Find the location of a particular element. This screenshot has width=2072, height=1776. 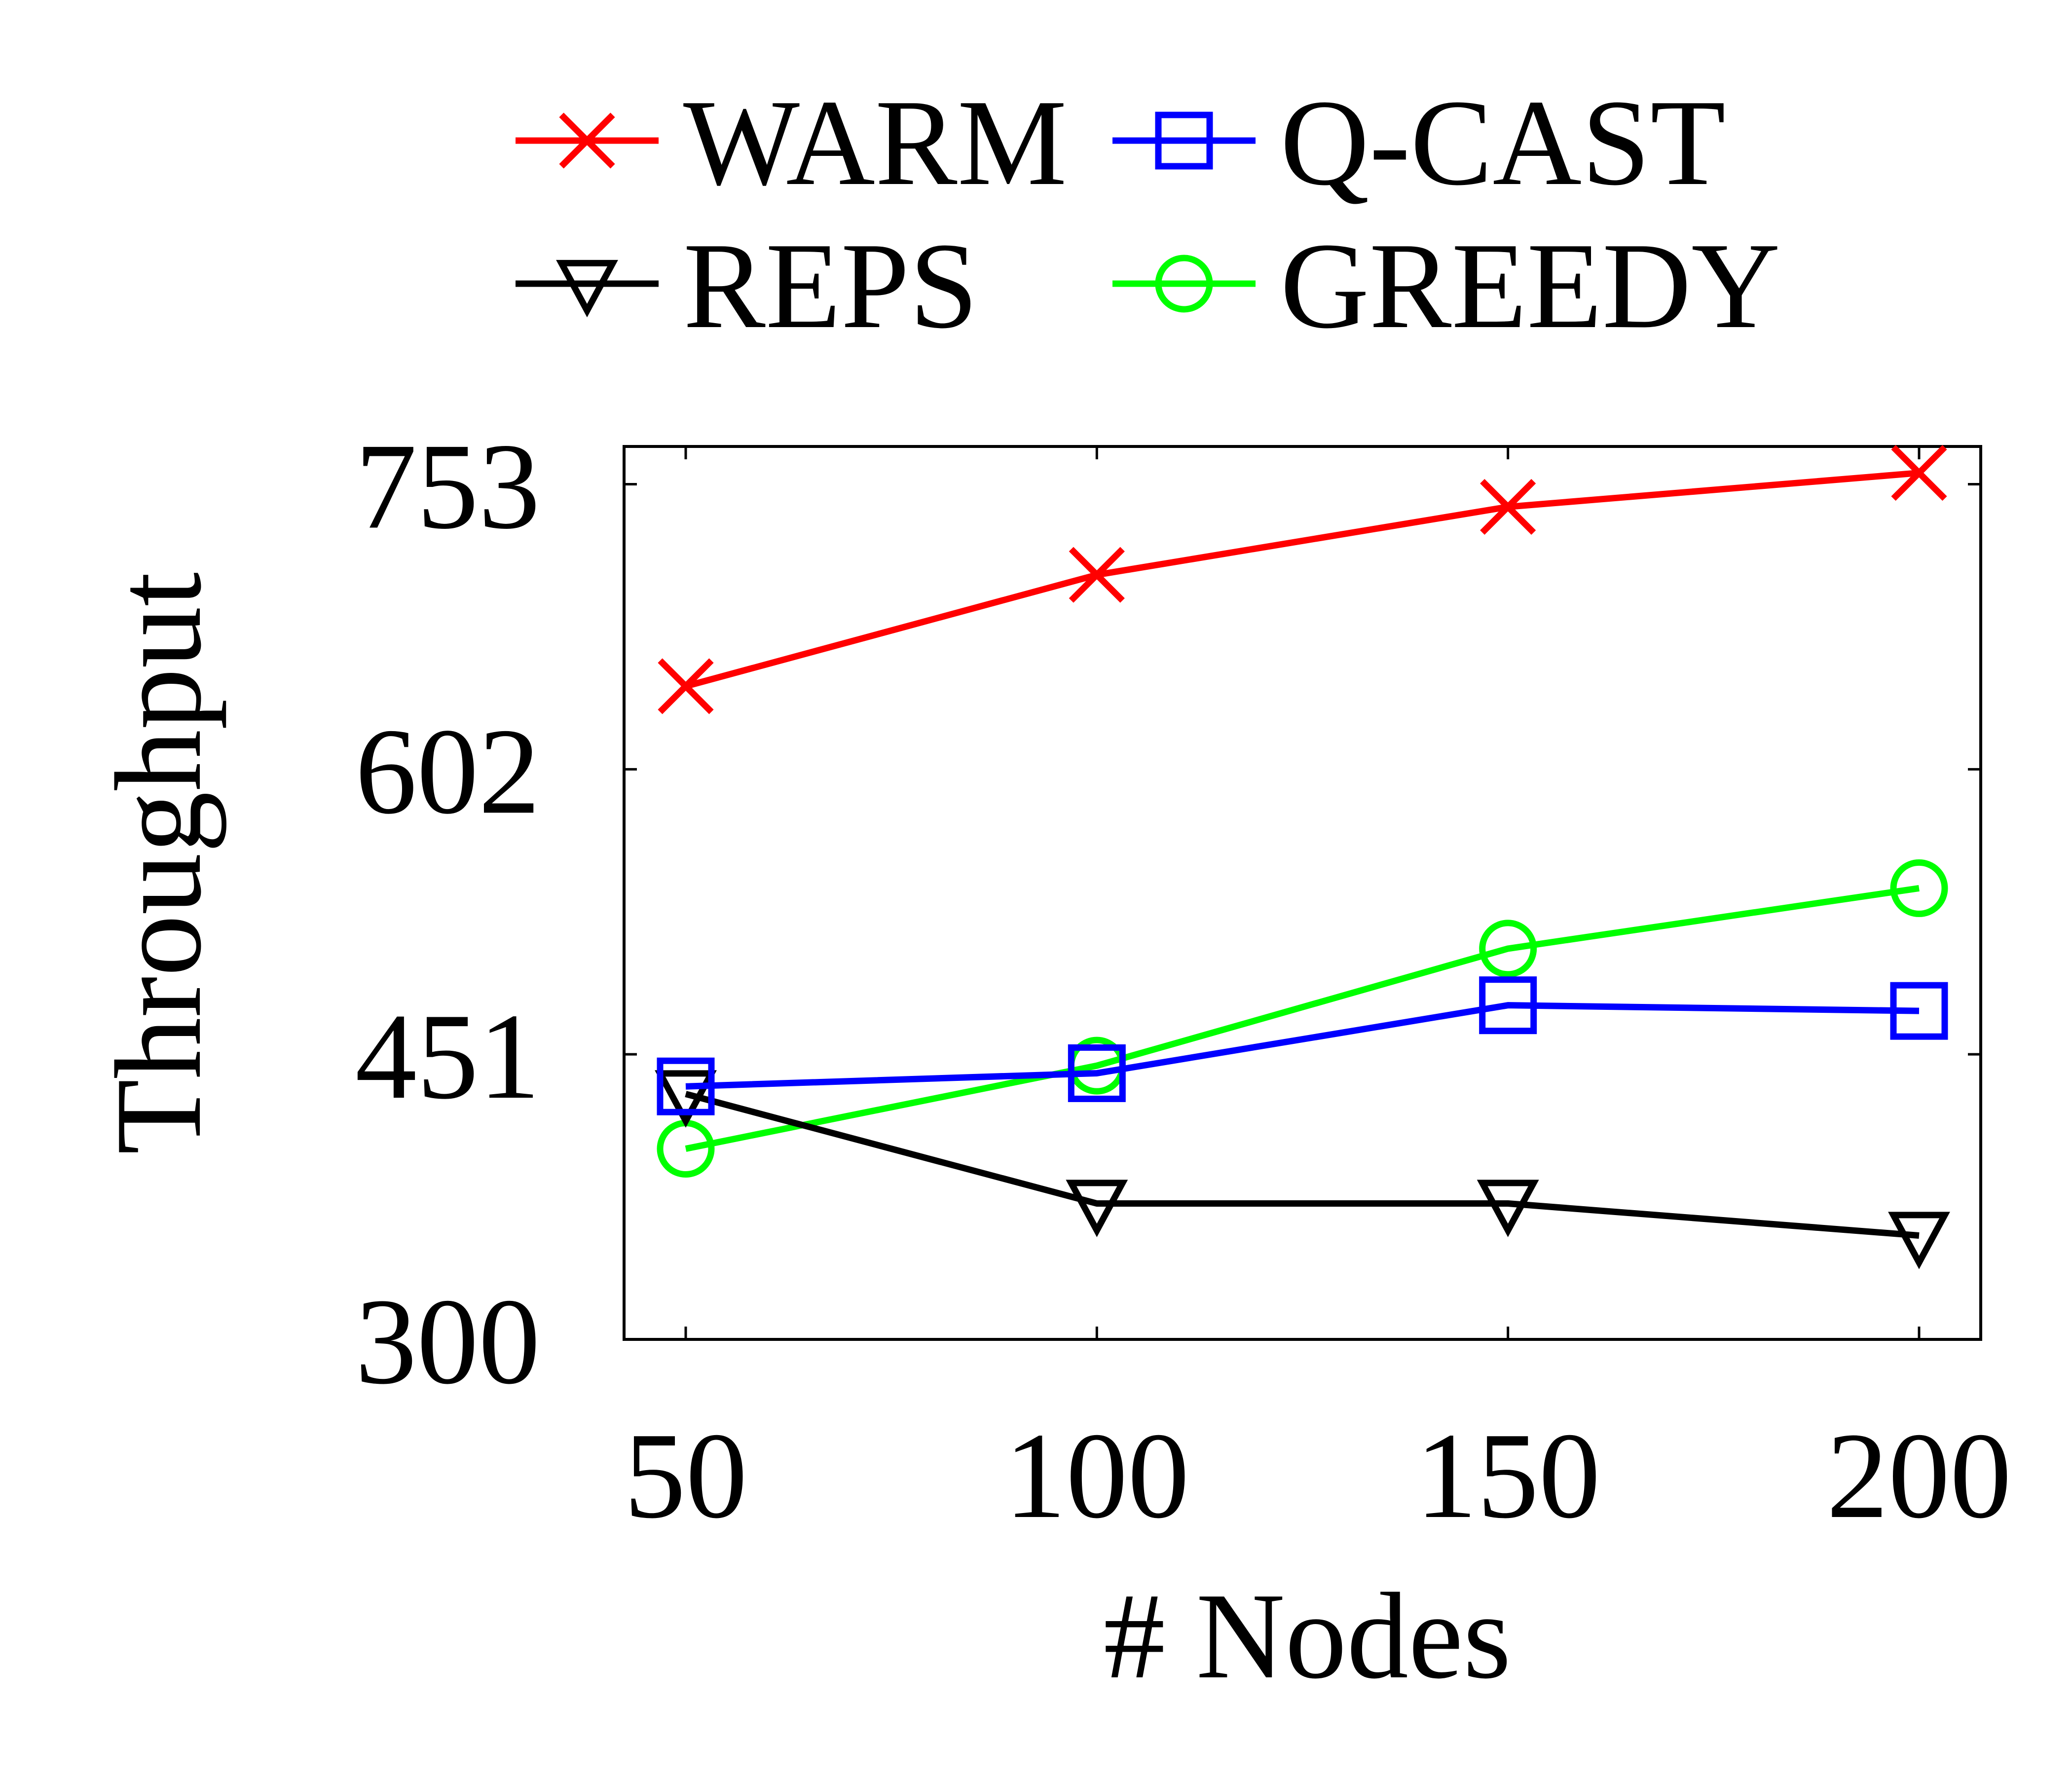

legend: WARM Q-CAST REPS GREEDY is located at coordinates (1148, 214).